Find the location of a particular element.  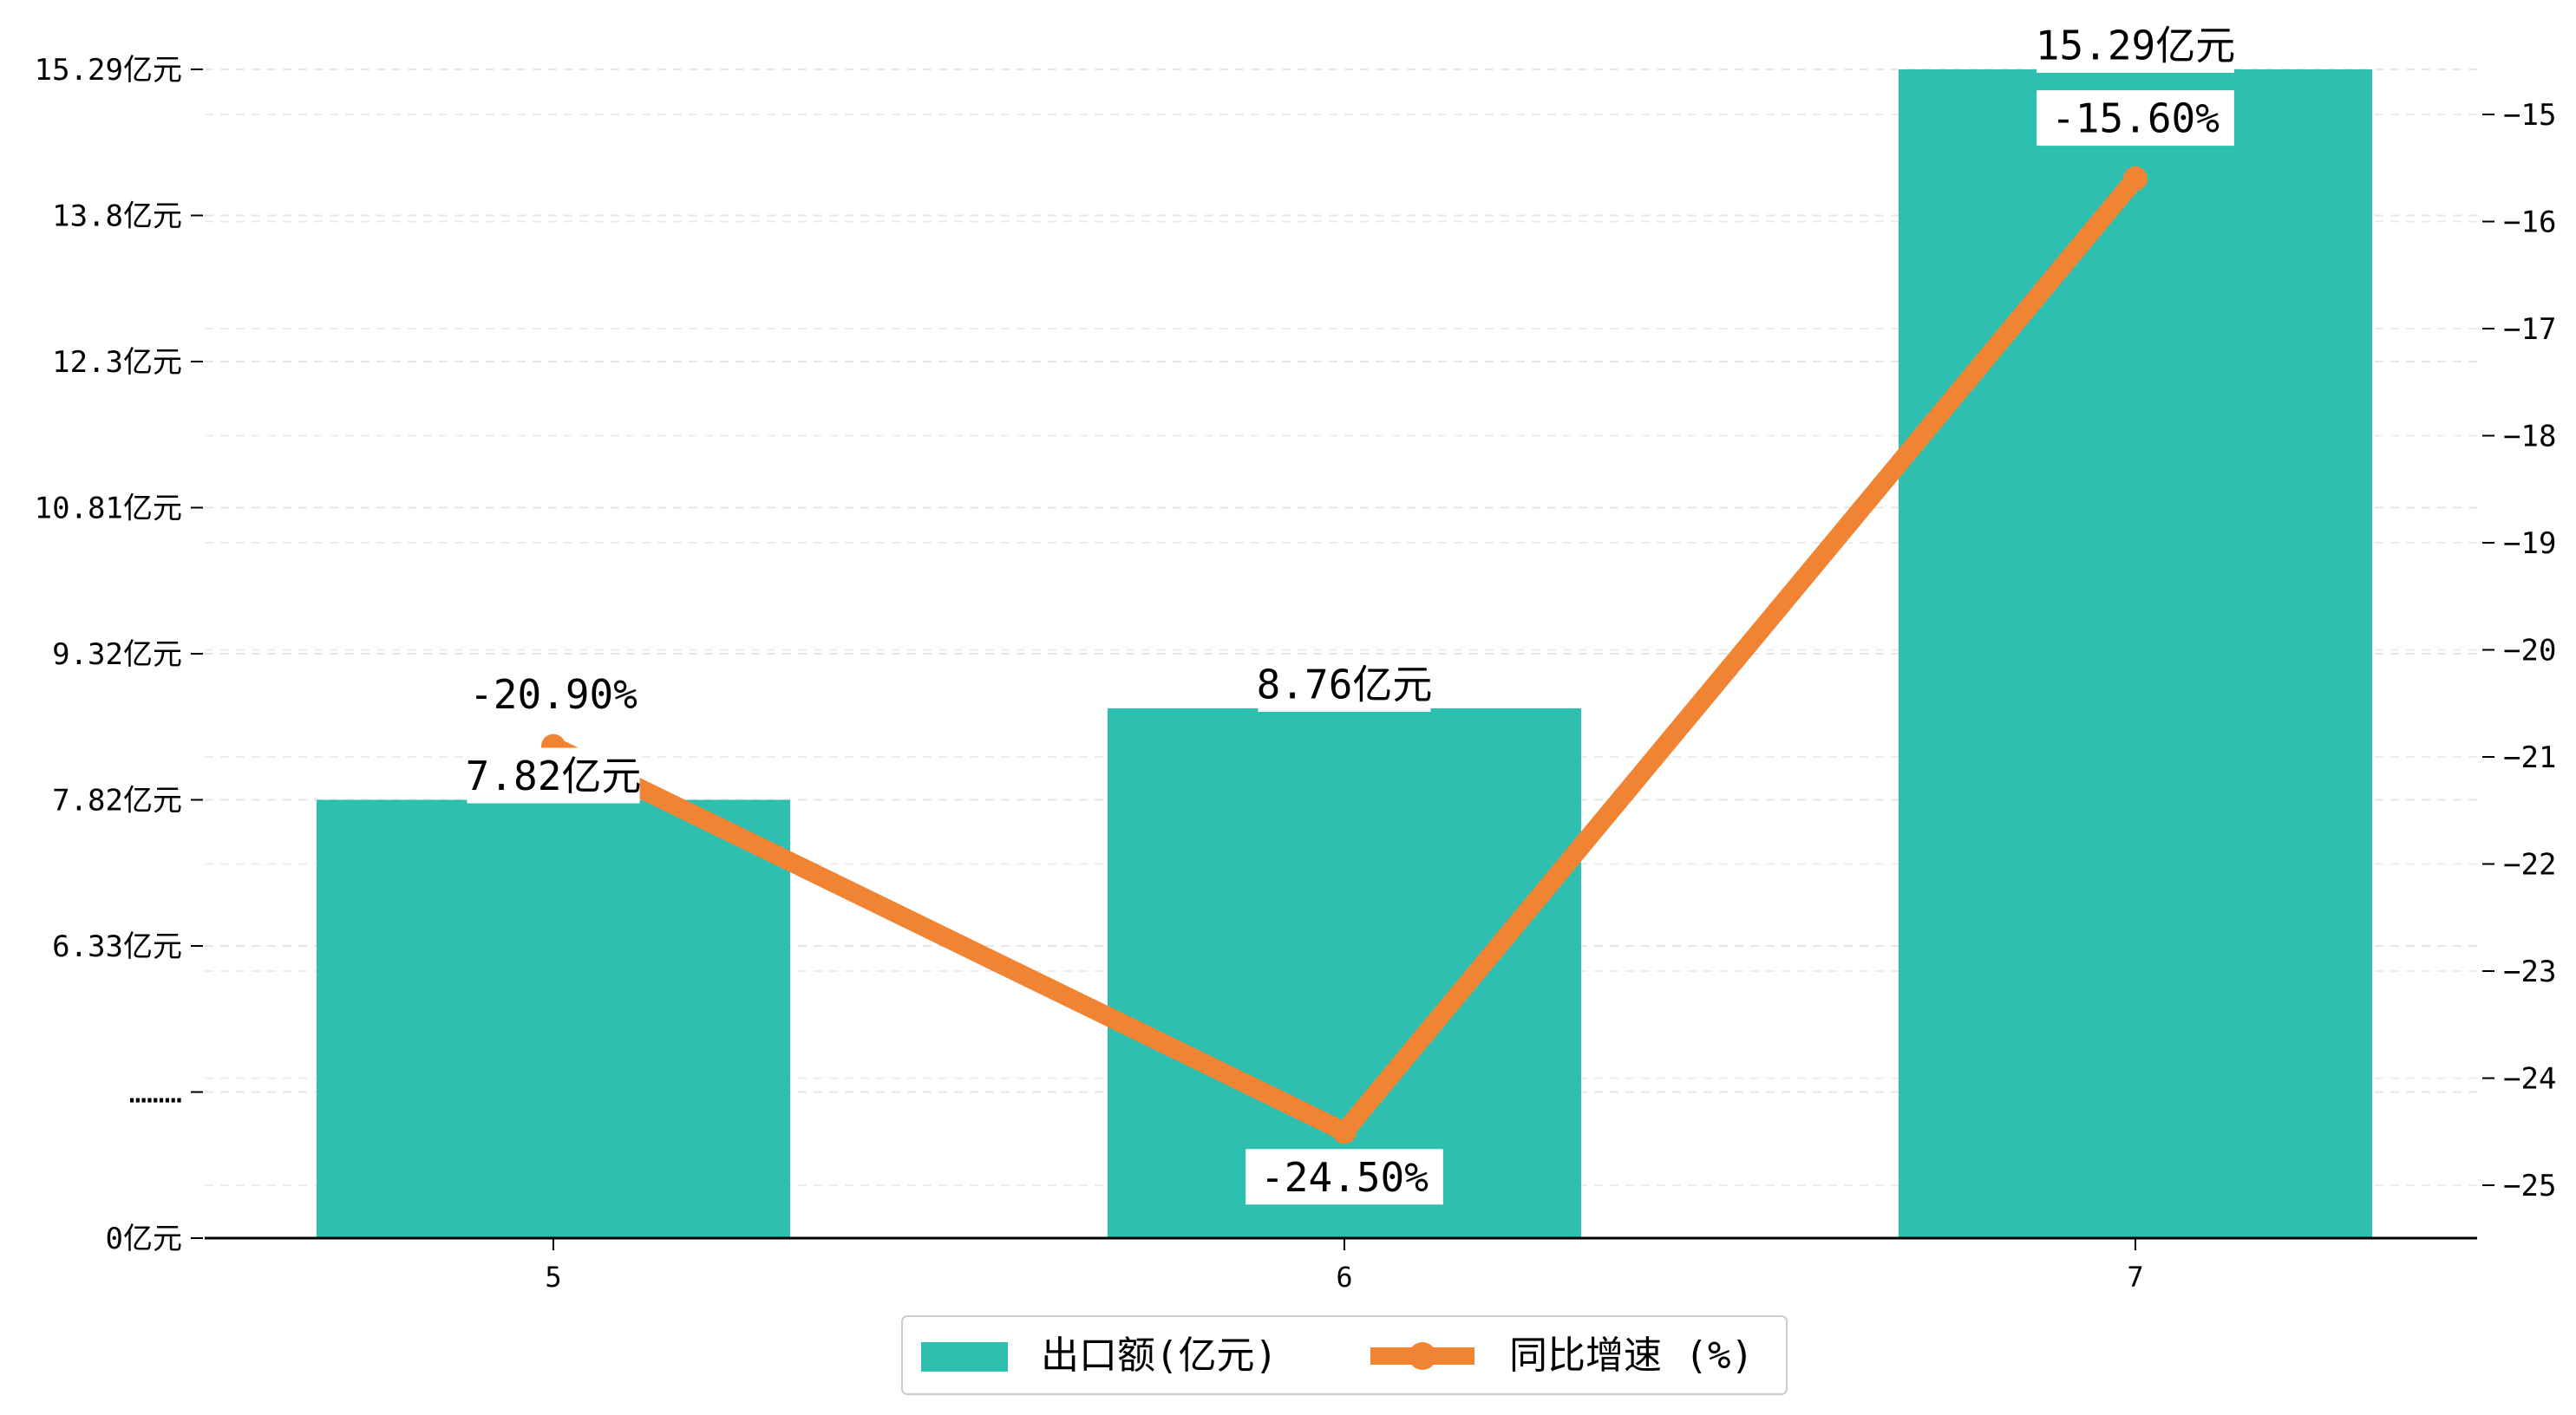

bar-value-label: 15.29亿元 is located at coordinates (2135, 46).